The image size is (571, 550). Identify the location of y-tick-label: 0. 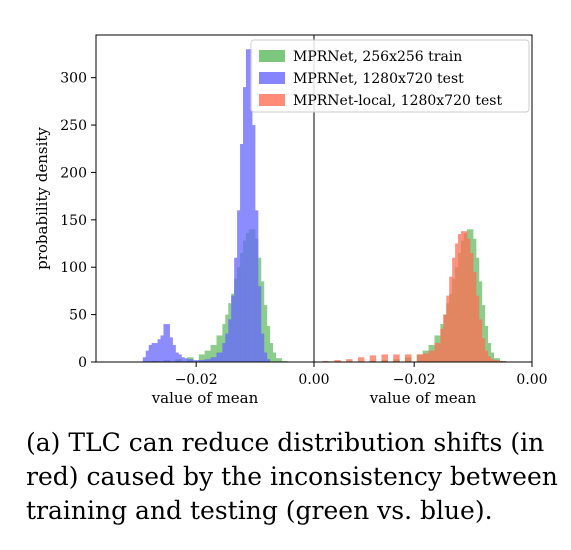
(82, 363).